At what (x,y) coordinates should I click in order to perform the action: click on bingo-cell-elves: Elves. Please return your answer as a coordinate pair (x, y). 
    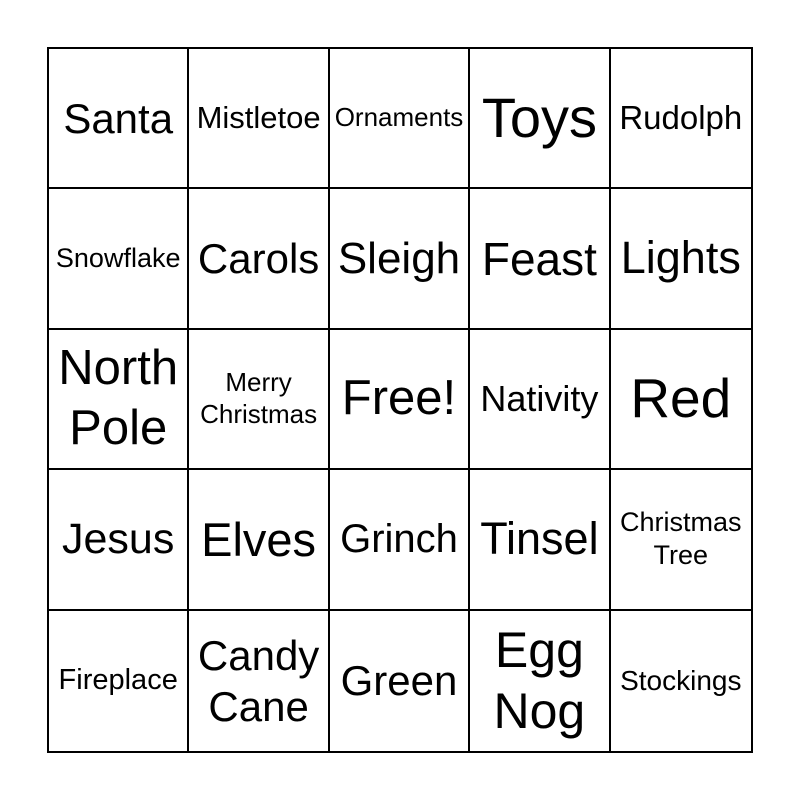
    Looking at the image, I should click on (259, 540).